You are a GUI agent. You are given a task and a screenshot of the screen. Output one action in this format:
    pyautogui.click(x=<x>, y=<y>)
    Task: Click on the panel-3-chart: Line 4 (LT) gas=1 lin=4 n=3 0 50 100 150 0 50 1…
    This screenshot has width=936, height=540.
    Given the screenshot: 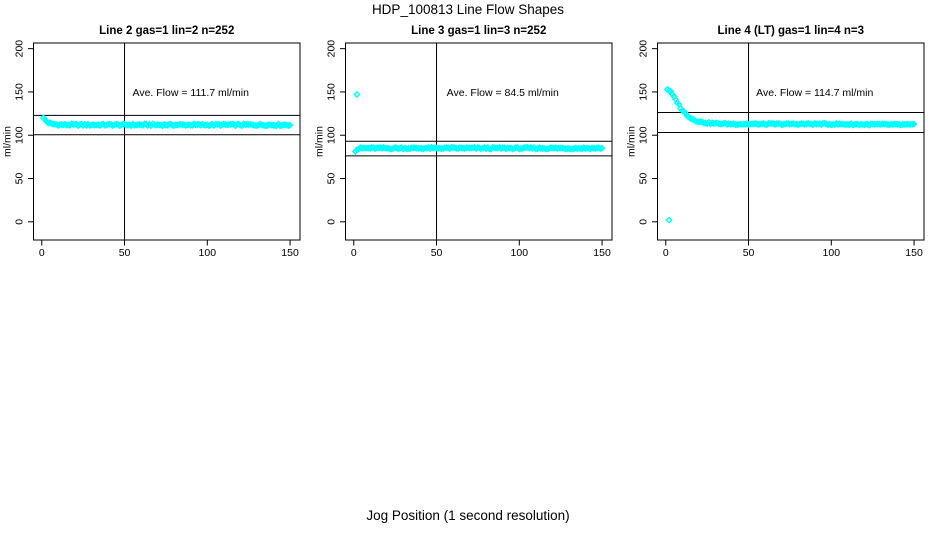 What is the action you would take?
    pyautogui.click(x=775, y=142)
    